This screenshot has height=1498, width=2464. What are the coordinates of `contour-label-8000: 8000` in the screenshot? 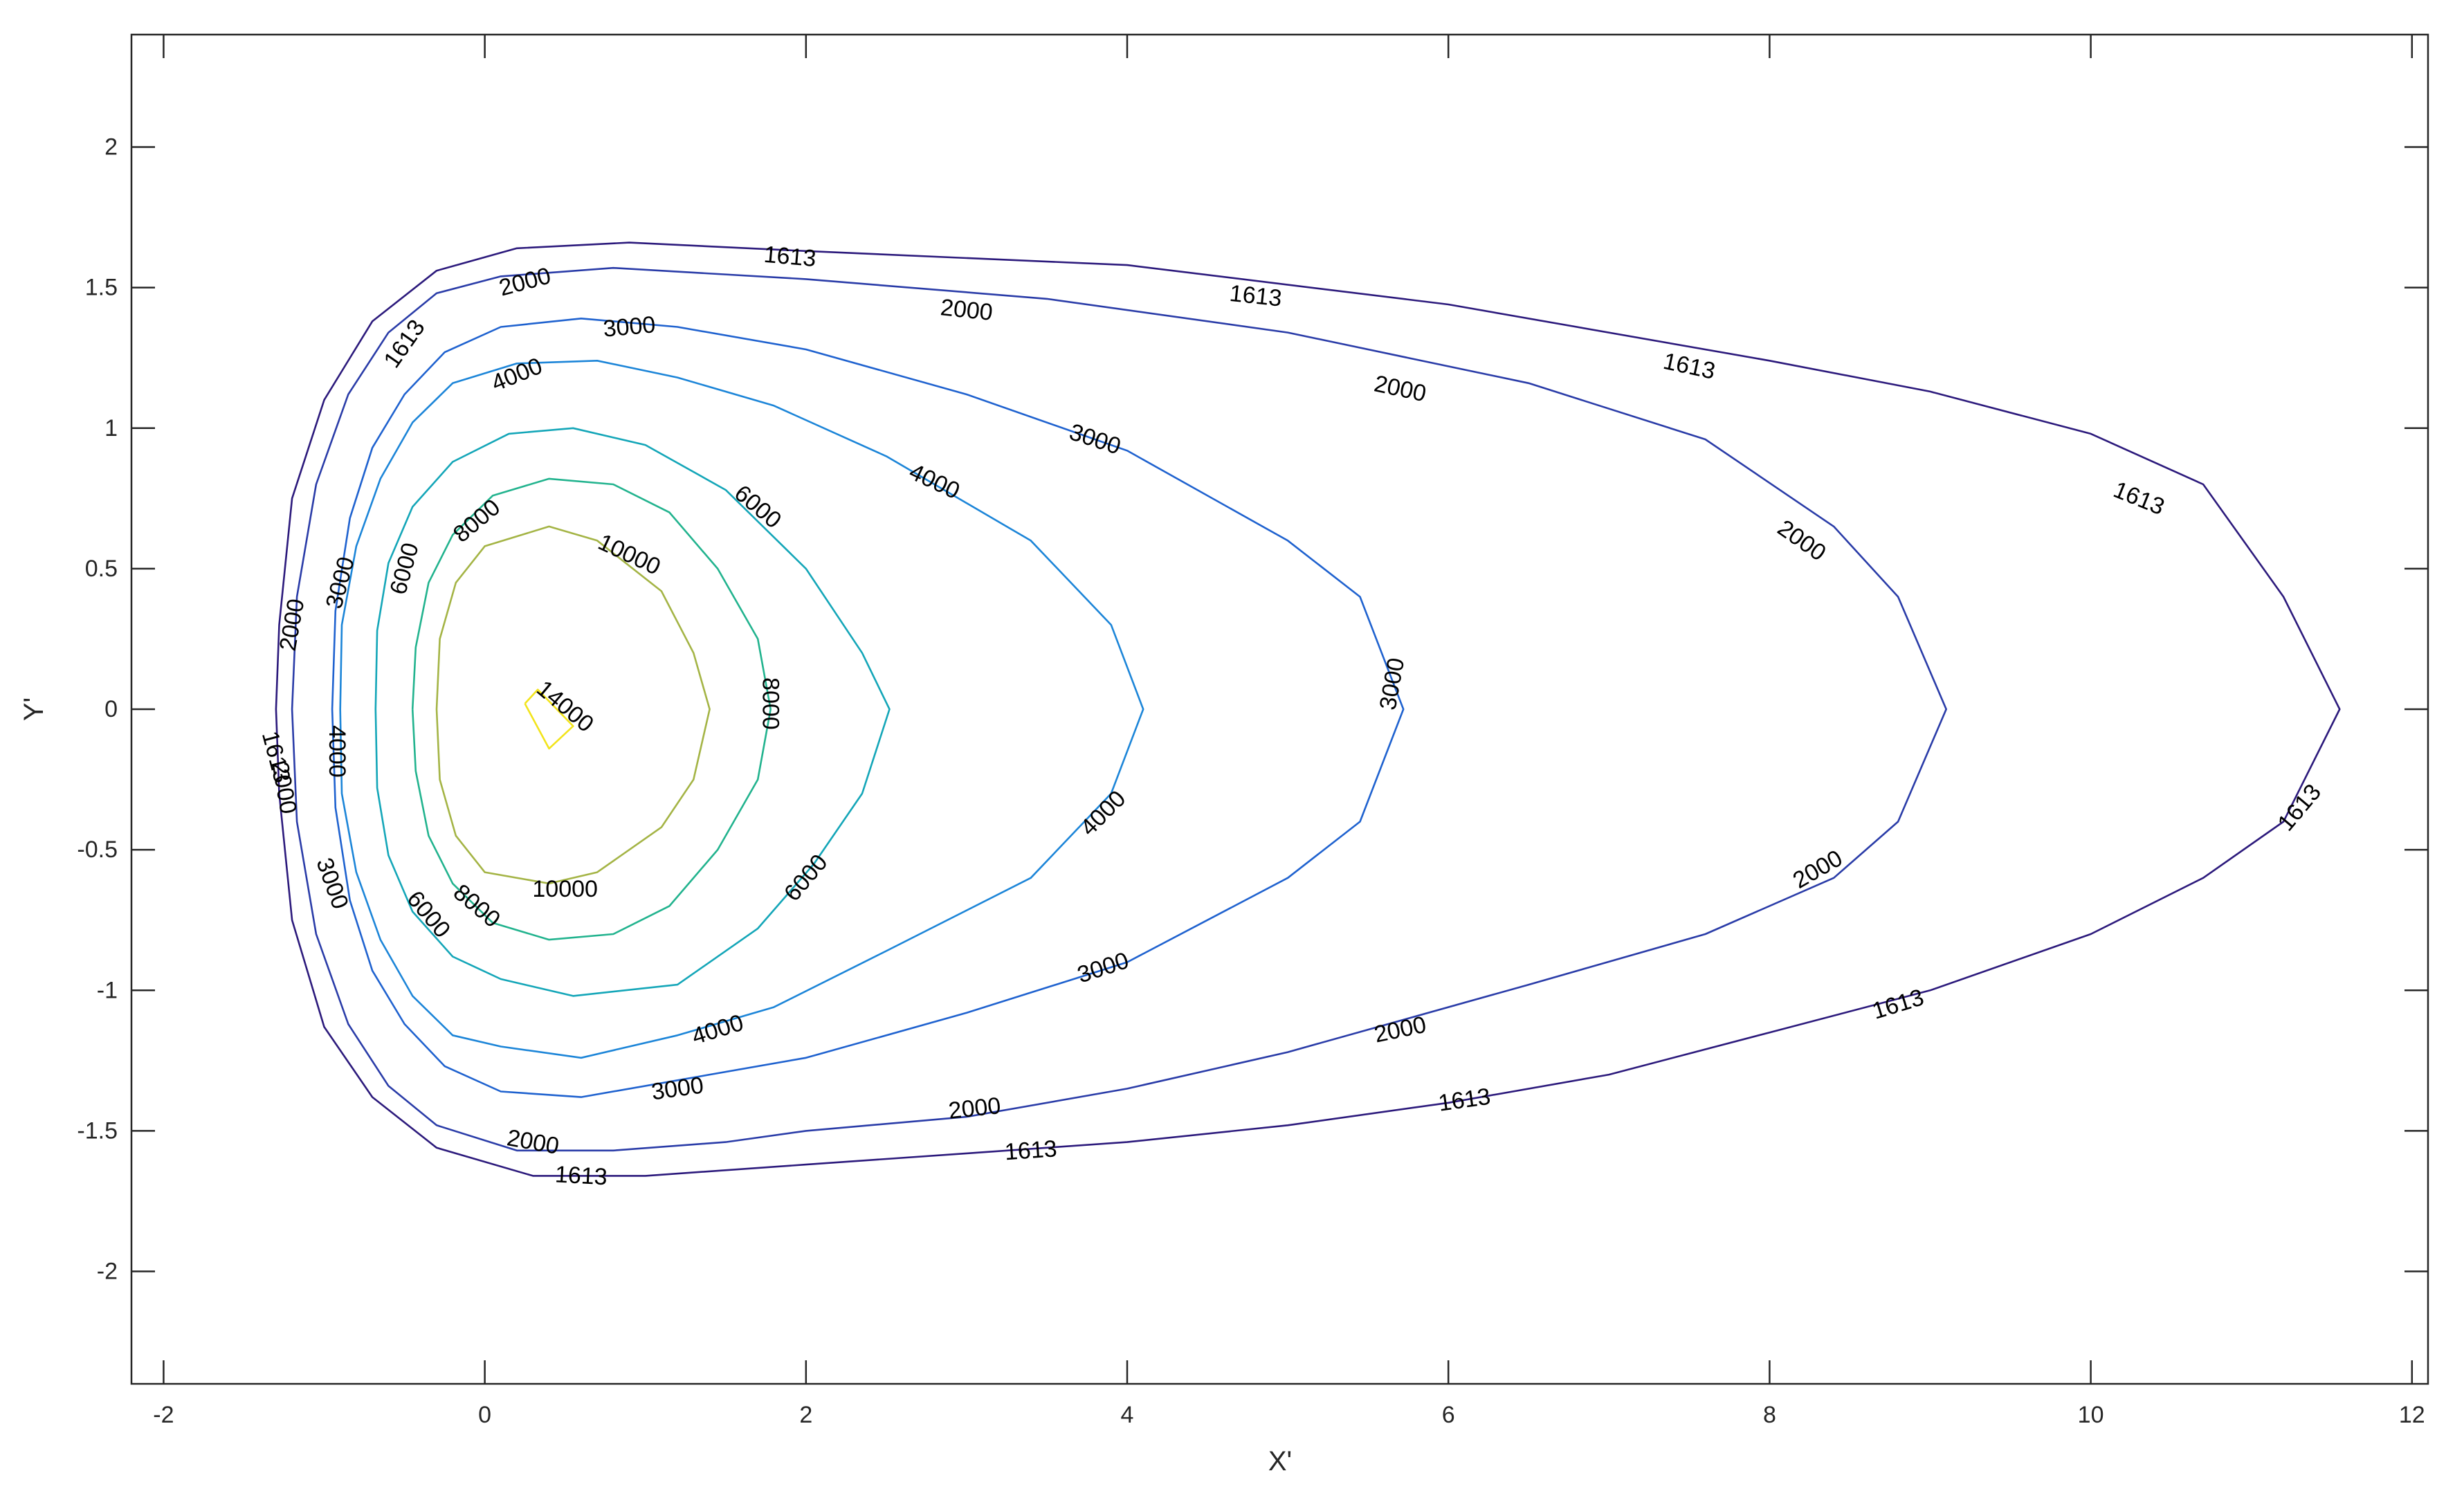 It's located at (771, 703).